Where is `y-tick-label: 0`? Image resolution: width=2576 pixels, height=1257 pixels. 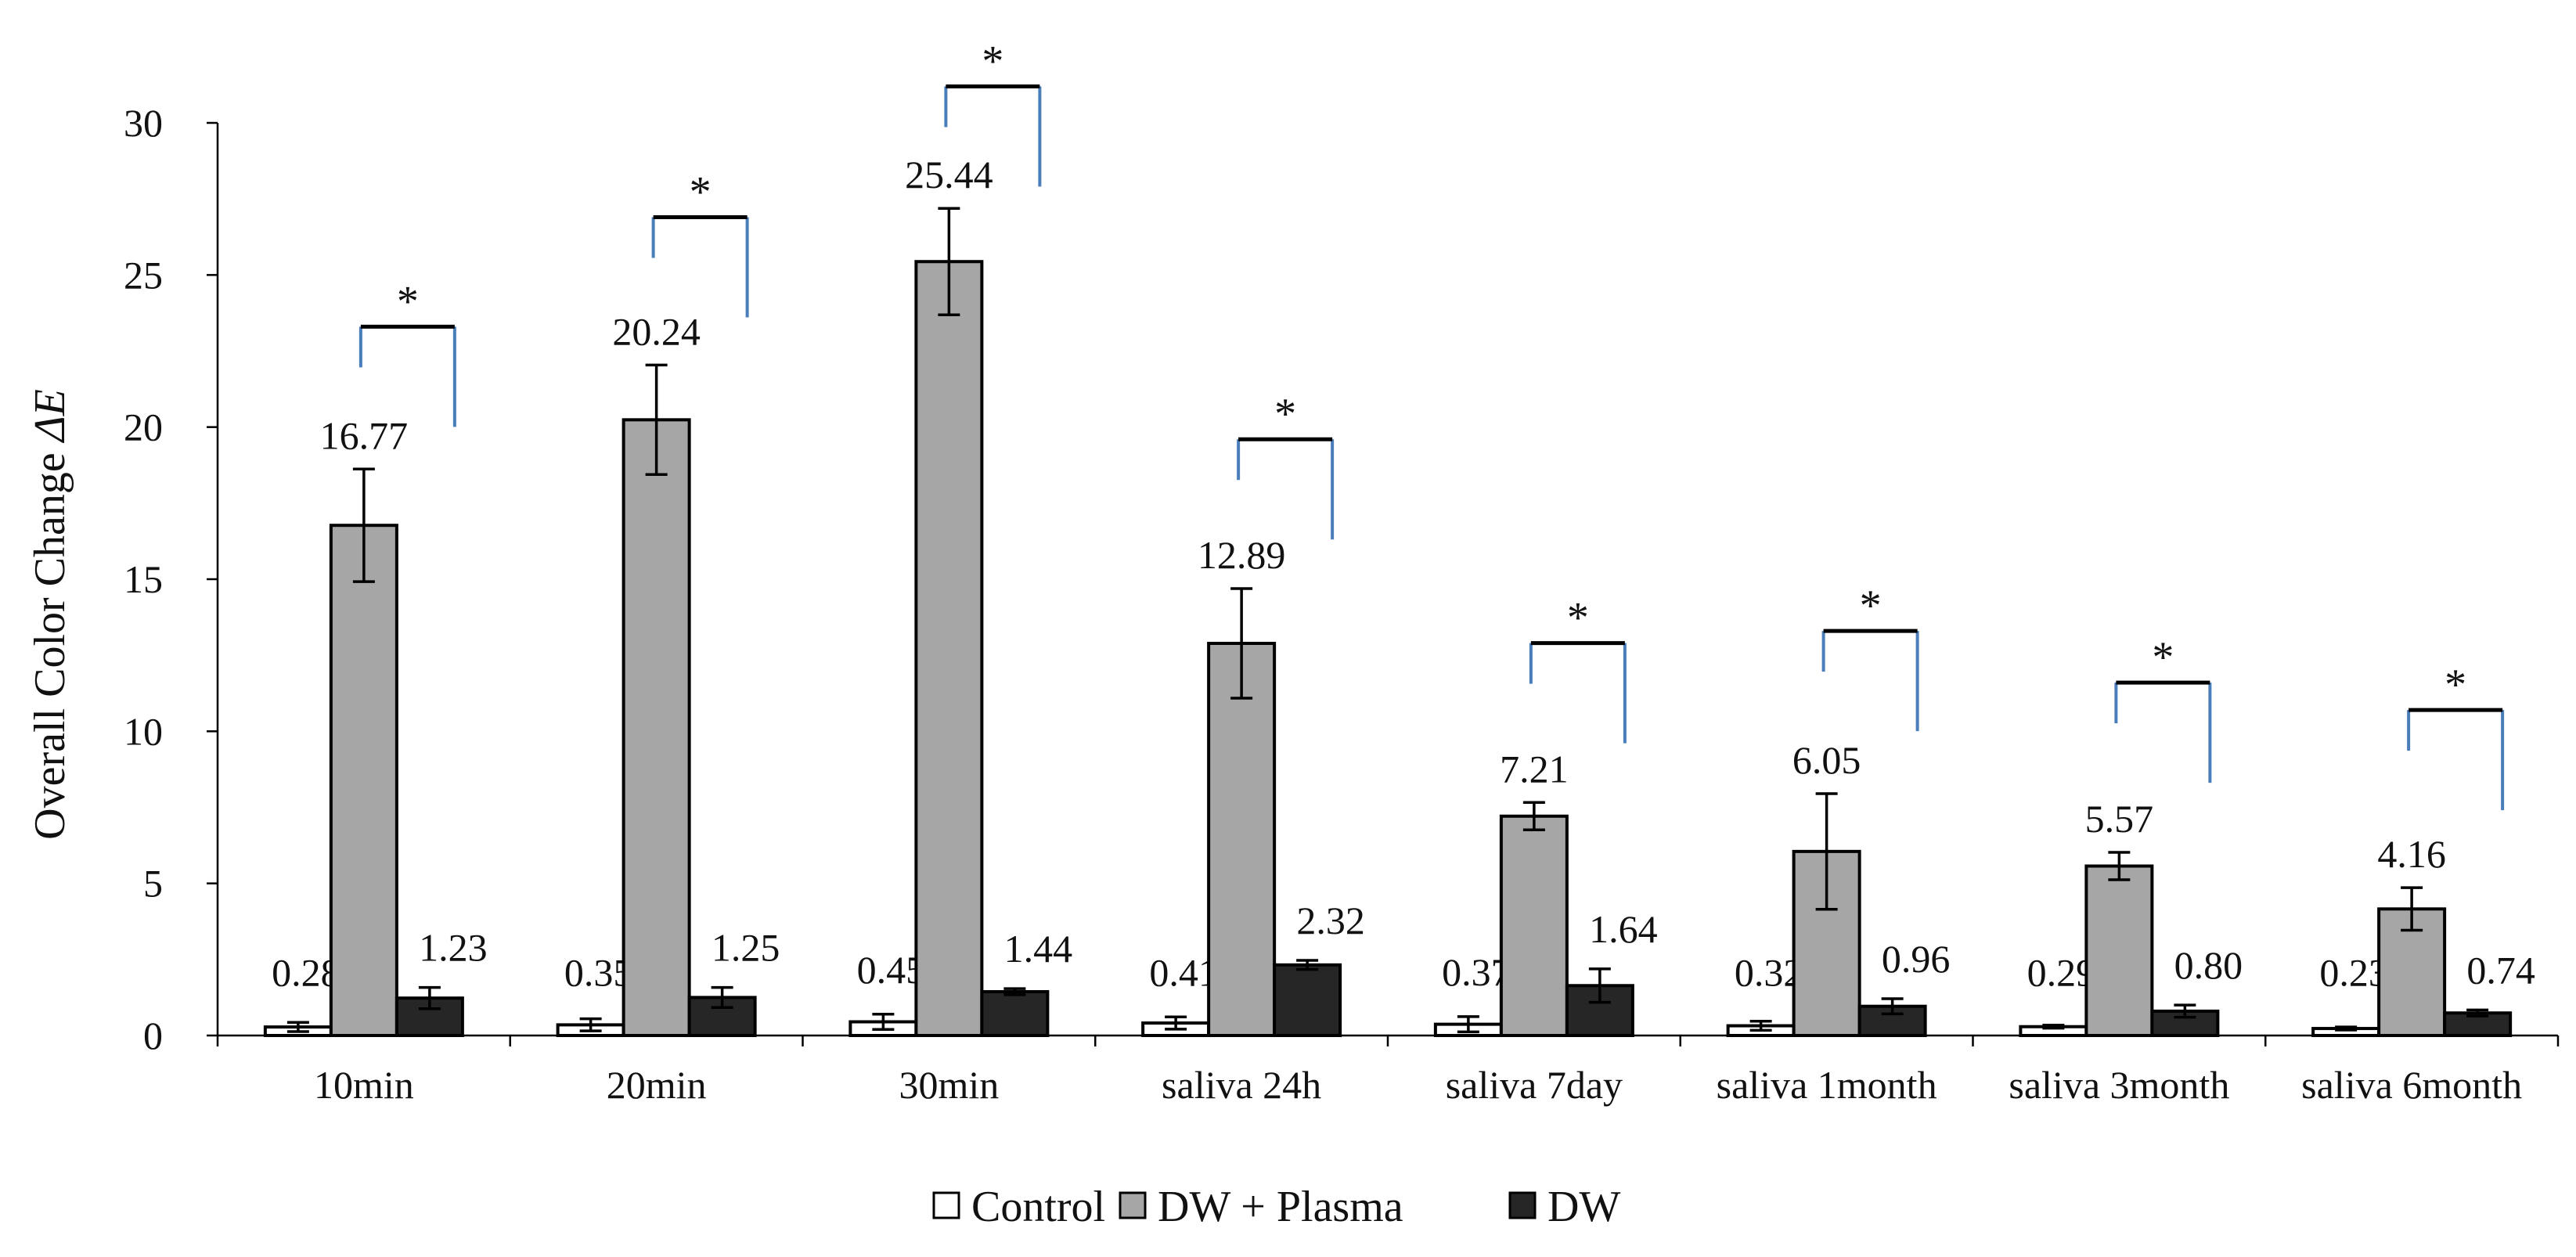
y-tick-label: 0 is located at coordinates (153, 1036).